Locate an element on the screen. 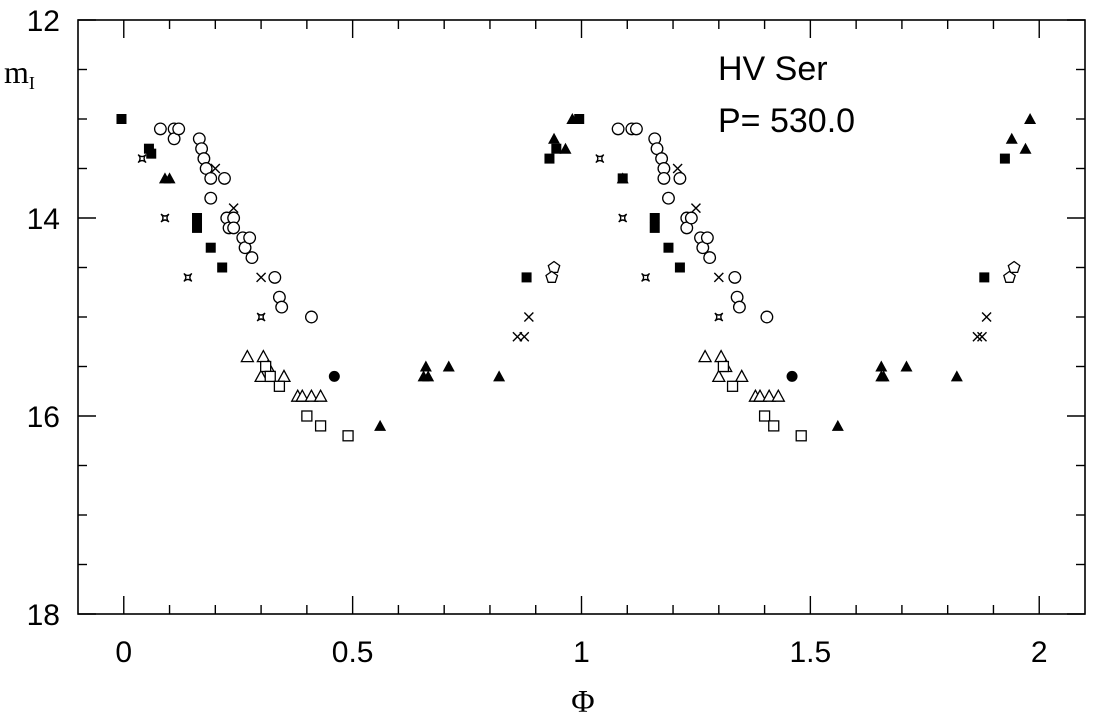 The image size is (1096, 720). x-axis-label: Φ is located at coordinates (582, 701).